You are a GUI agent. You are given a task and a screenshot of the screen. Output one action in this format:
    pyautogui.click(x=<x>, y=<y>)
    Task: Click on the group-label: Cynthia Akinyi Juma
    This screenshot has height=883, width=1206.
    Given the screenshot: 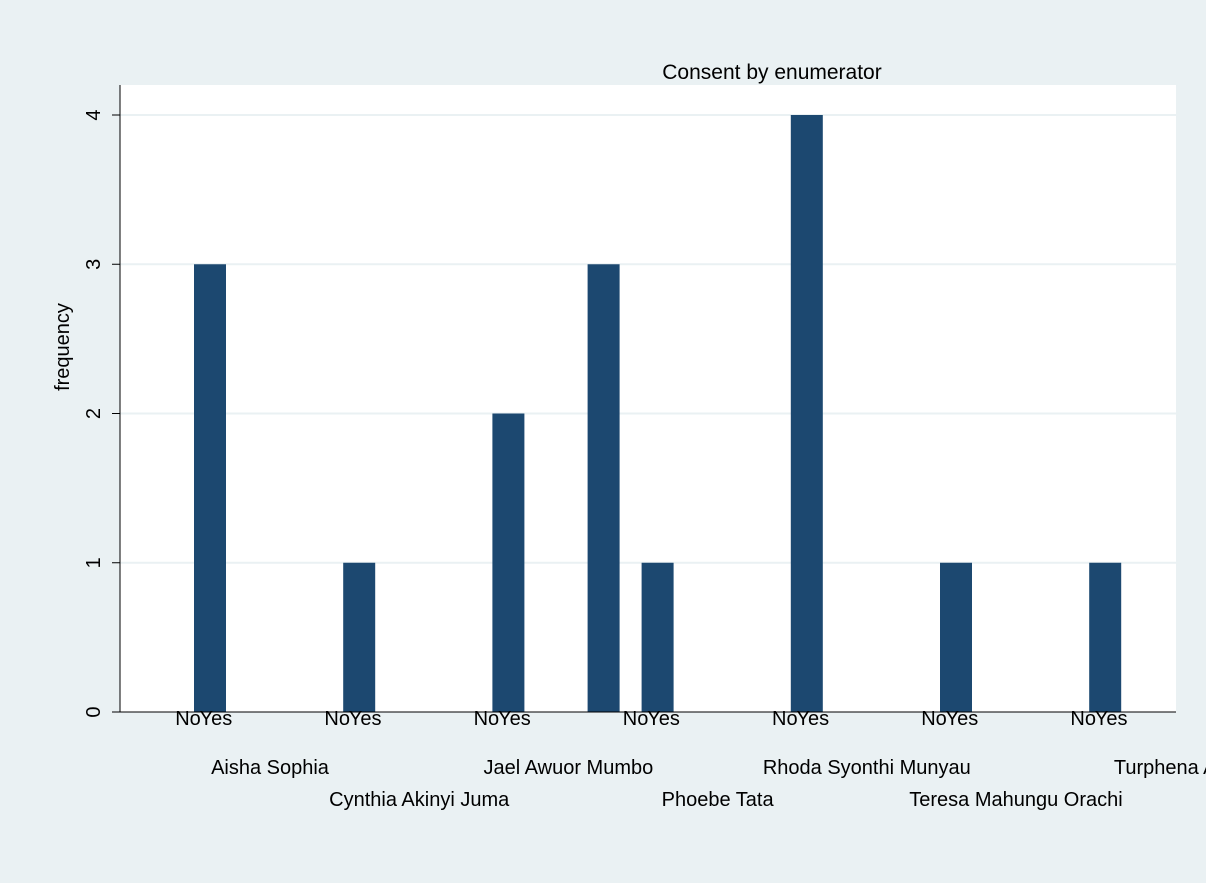 What is the action you would take?
    pyautogui.click(x=419, y=800)
    